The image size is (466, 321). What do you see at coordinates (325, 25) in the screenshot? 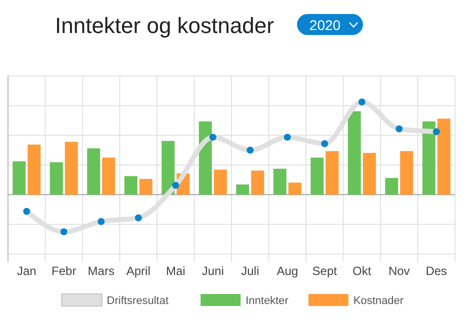
I see `chart-subtitle: 2020` at bounding box center [325, 25].